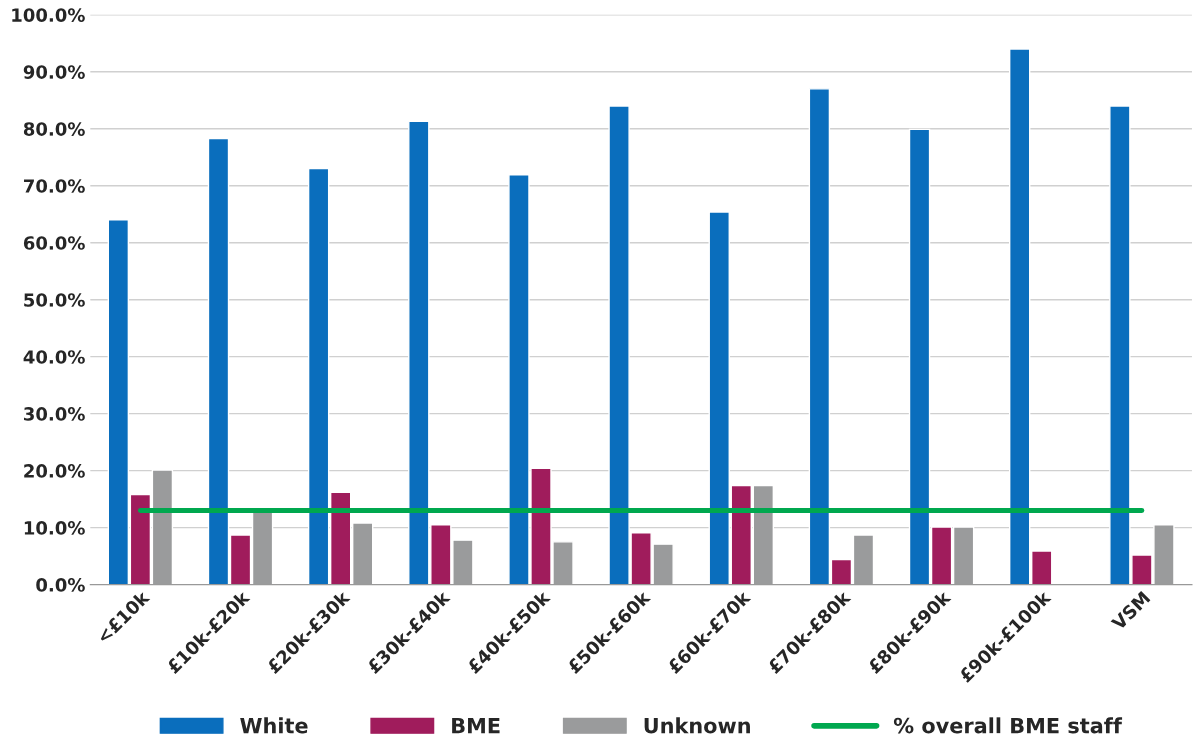 This screenshot has width=1204, height=740. Describe the element at coordinates (54, 129) in the screenshot. I see `y-tick-label: 80.0%` at that location.